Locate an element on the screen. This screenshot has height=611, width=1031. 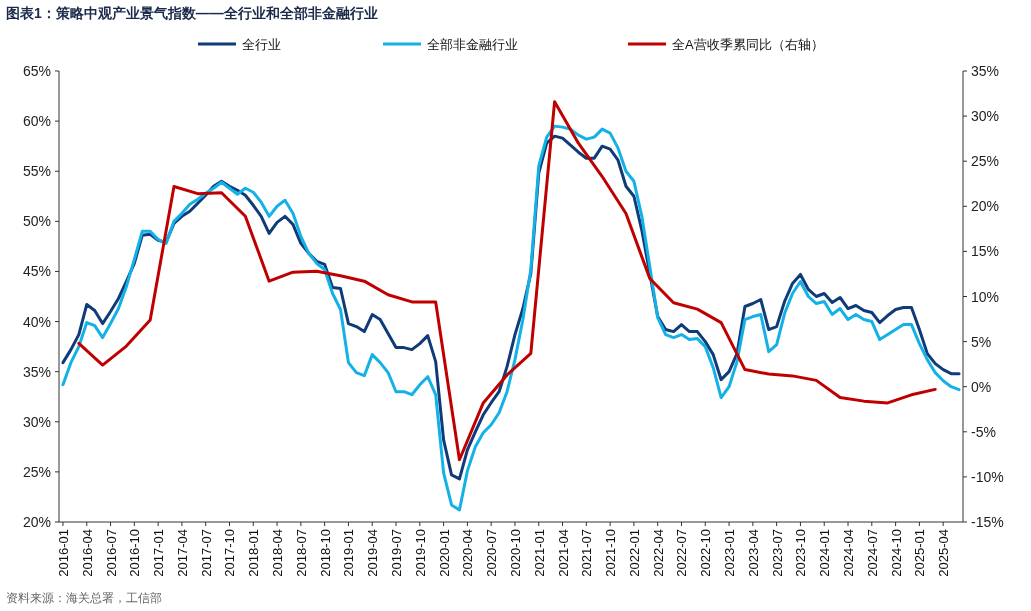
x-tick-label: 2024-04 is located at coordinates (849, 553).